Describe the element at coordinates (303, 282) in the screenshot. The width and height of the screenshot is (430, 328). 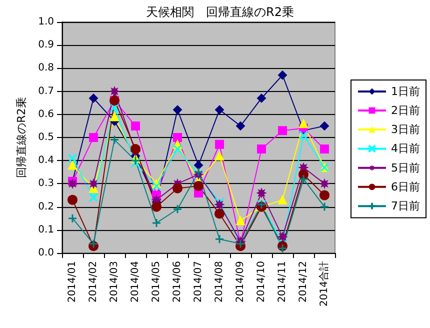
I see `x-tick-label: 2014/12` at that location.